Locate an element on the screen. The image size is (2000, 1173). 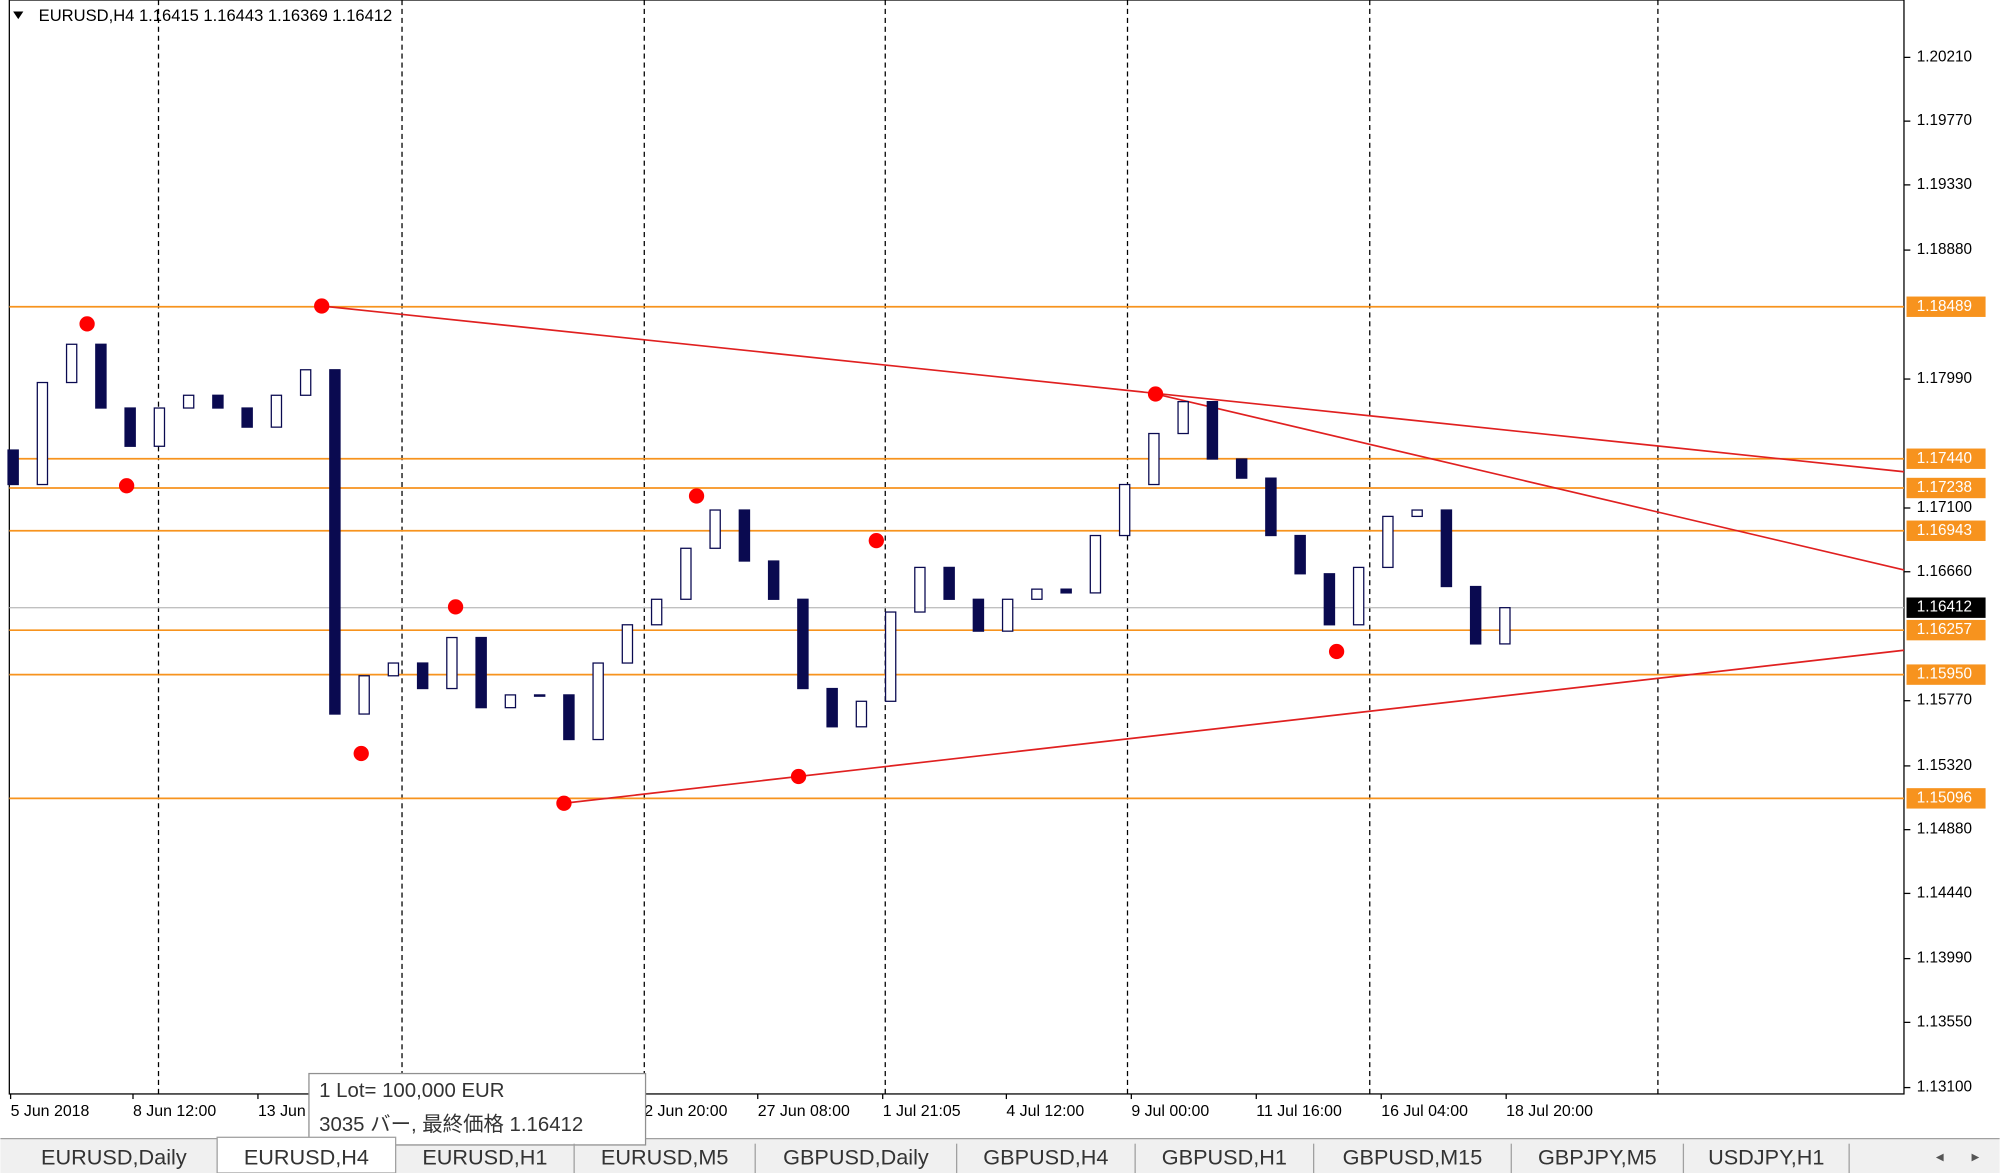
tab-active-bg is located at coordinates (306, 1154).